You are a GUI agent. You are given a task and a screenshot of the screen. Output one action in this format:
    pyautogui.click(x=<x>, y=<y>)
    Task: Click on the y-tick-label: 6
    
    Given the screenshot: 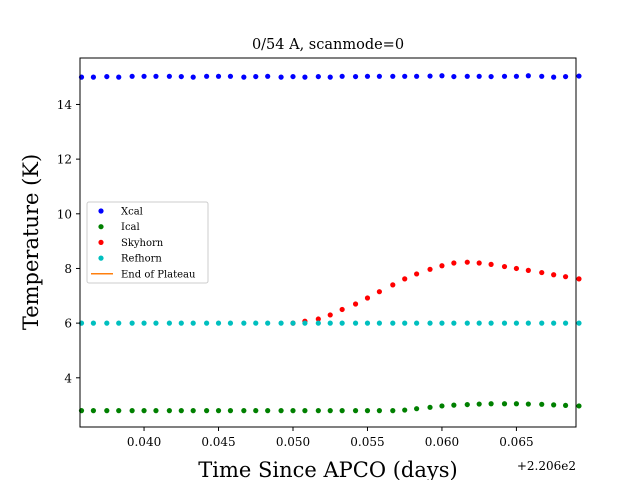 What is the action you would take?
    pyautogui.click(x=68, y=324)
    